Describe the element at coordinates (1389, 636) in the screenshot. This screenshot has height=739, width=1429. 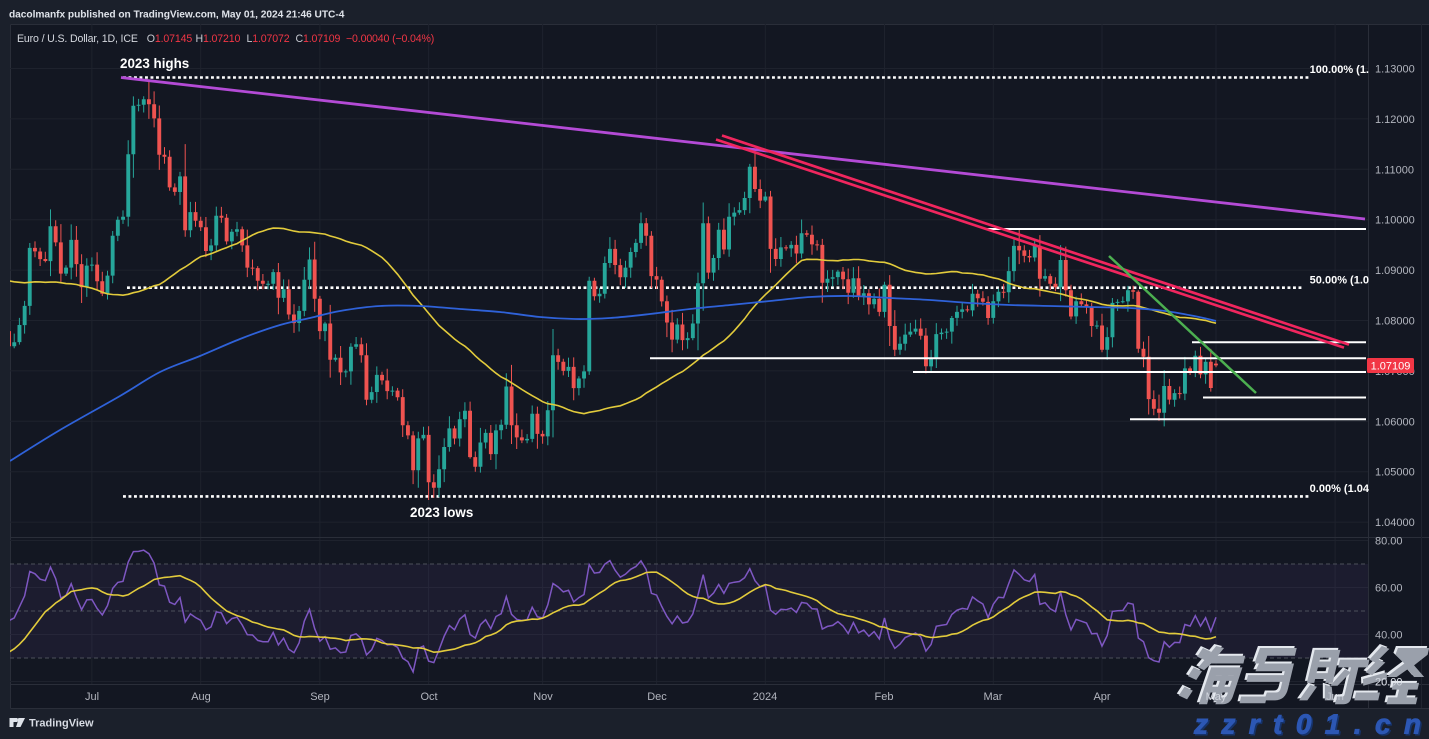
I see `svg-text: 40.00` at that location.